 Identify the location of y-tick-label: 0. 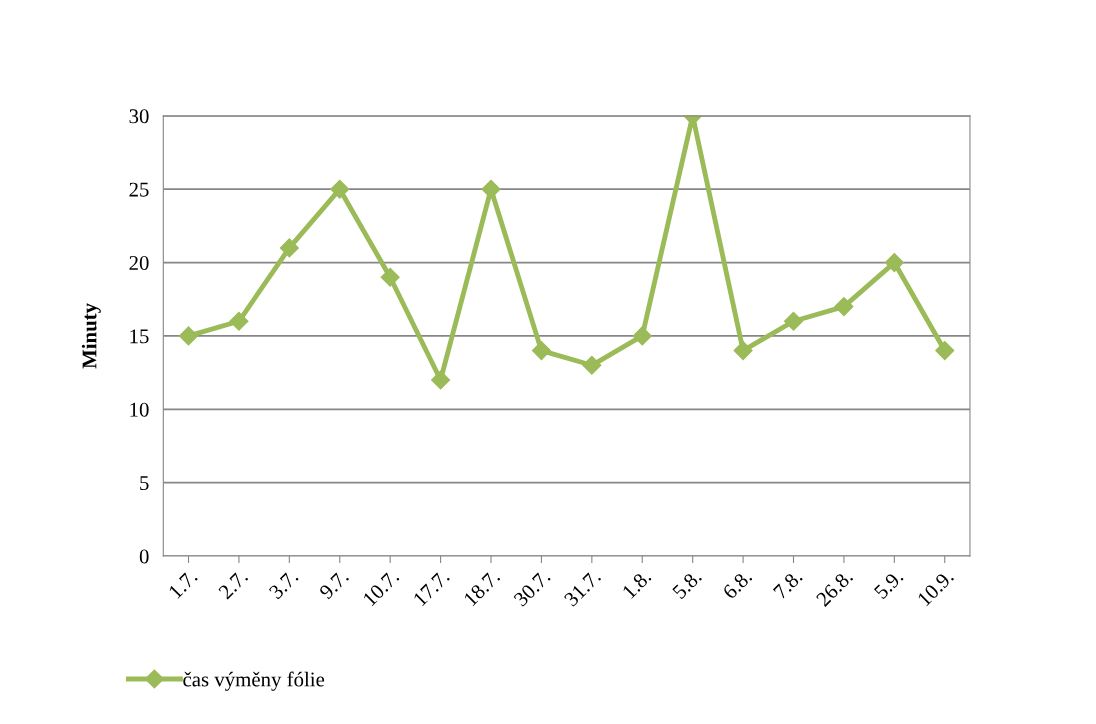
(144, 556).